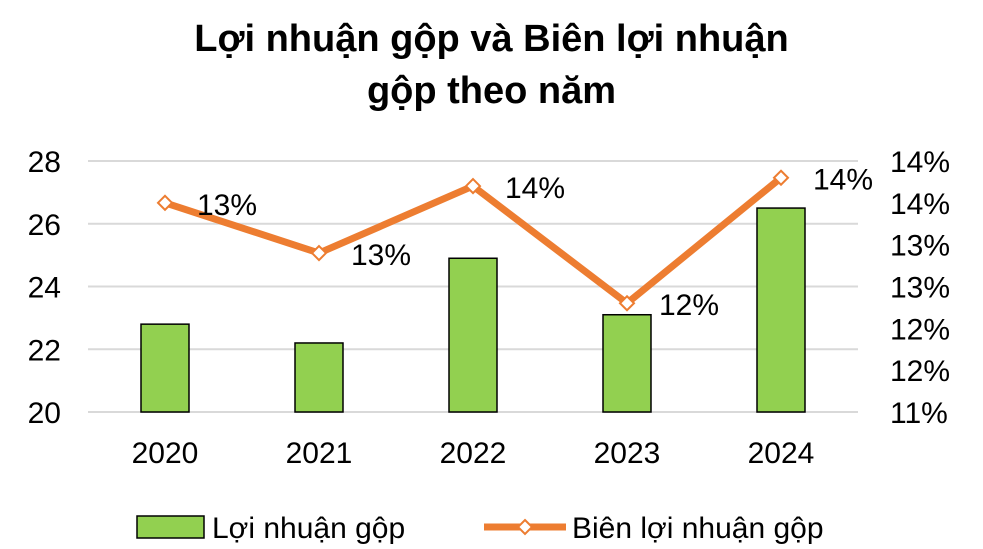 Image resolution: width=983 pixels, height=549 pixels. What do you see at coordinates (473, 453) in the screenshot?
I see `x-tick-label: 2022` at bounding box center [473, 453].